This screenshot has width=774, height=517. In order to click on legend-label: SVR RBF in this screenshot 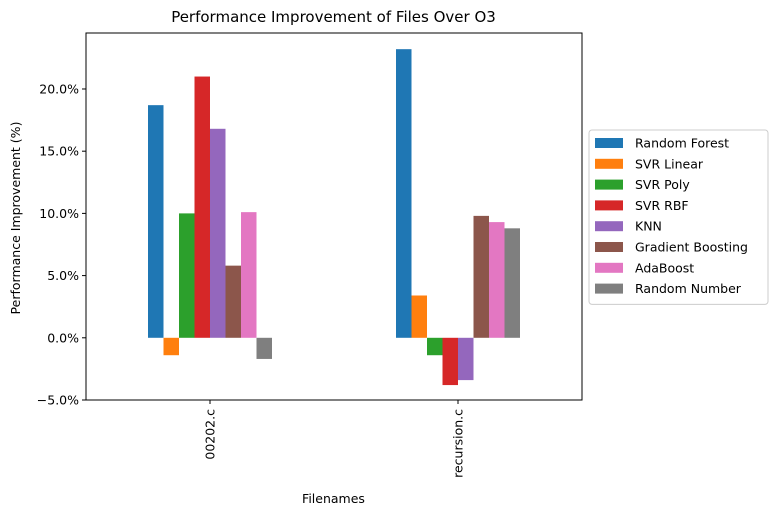, I will do `click(662, 205)`.